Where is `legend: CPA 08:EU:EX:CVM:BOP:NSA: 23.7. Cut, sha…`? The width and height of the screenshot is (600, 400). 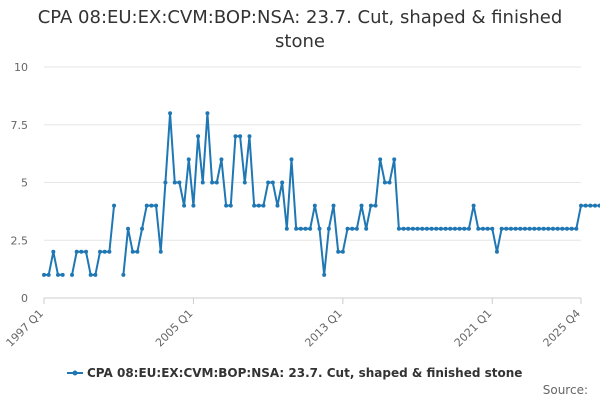 legend: CPA 08:EU:EX:CVM:BOP:NSA: 23.7. Cut, sha… is located at coordinates (294, 373).